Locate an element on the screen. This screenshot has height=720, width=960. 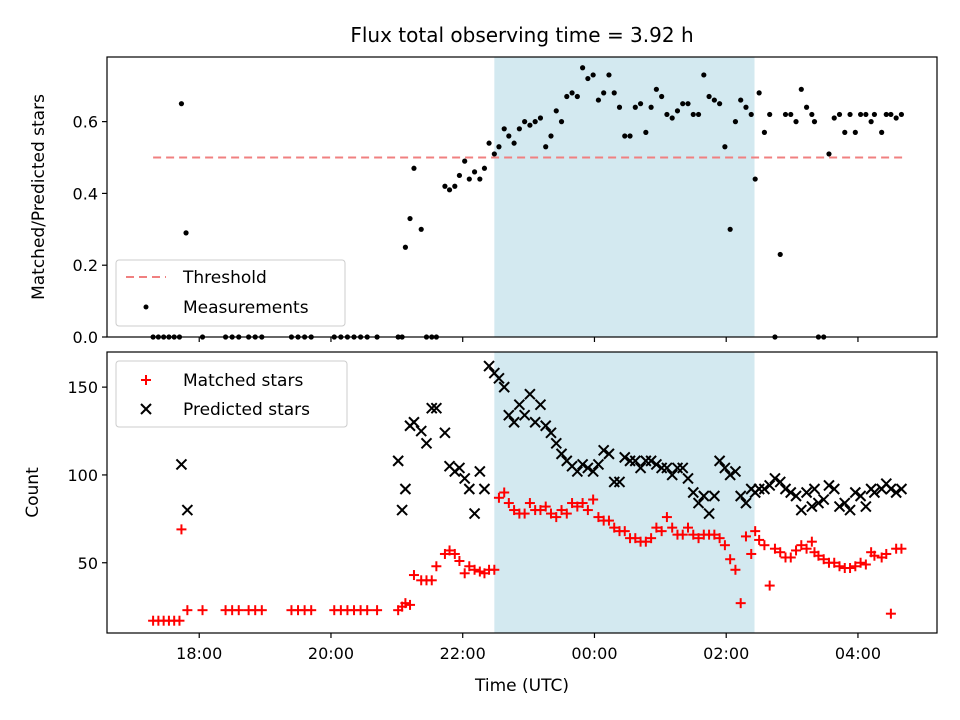
bottom-x-axis: 18:00 20:00 22:00 00:00 02:00 04:00 is located at coordinates (528, 648).